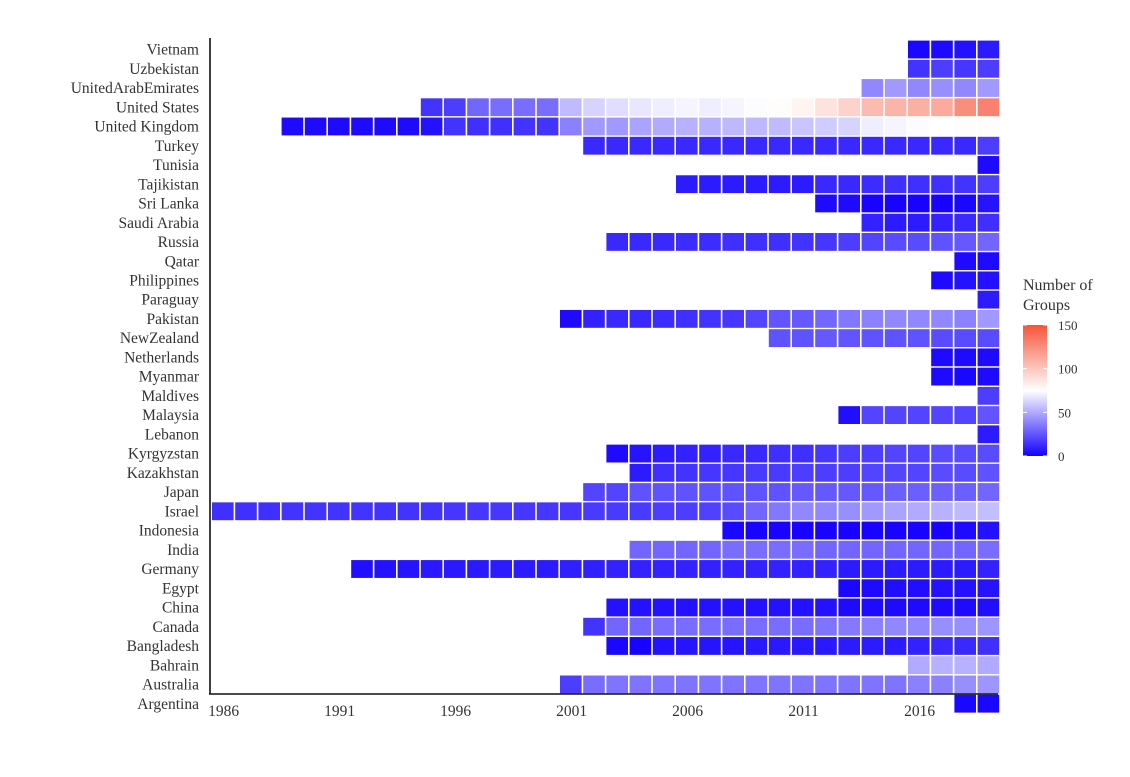 The width and height of the screenshot is (1130, 777). Describe the element at coordinates (1064, 412) in the screenshot. I see `legend-tick-label: 50` at that location.